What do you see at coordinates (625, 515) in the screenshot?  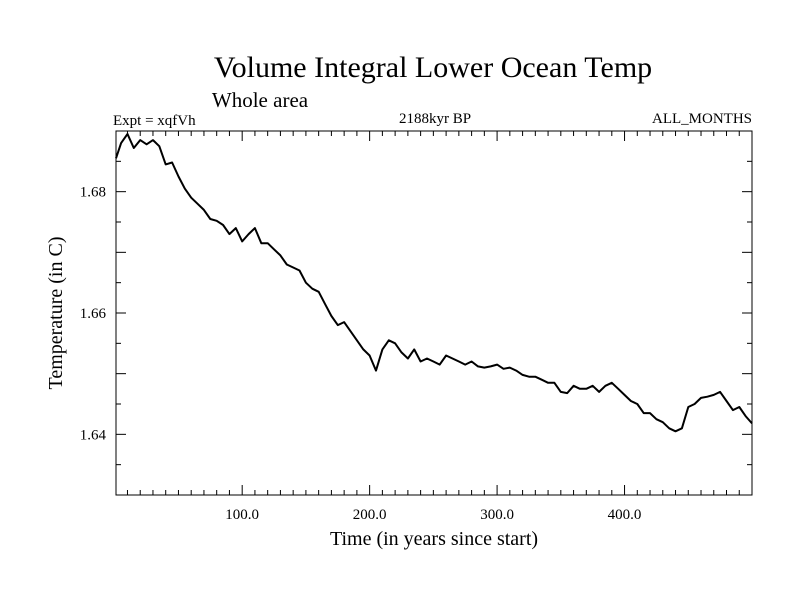 I see `x-tick-label: 400.0` at bounding box center [625, 515].